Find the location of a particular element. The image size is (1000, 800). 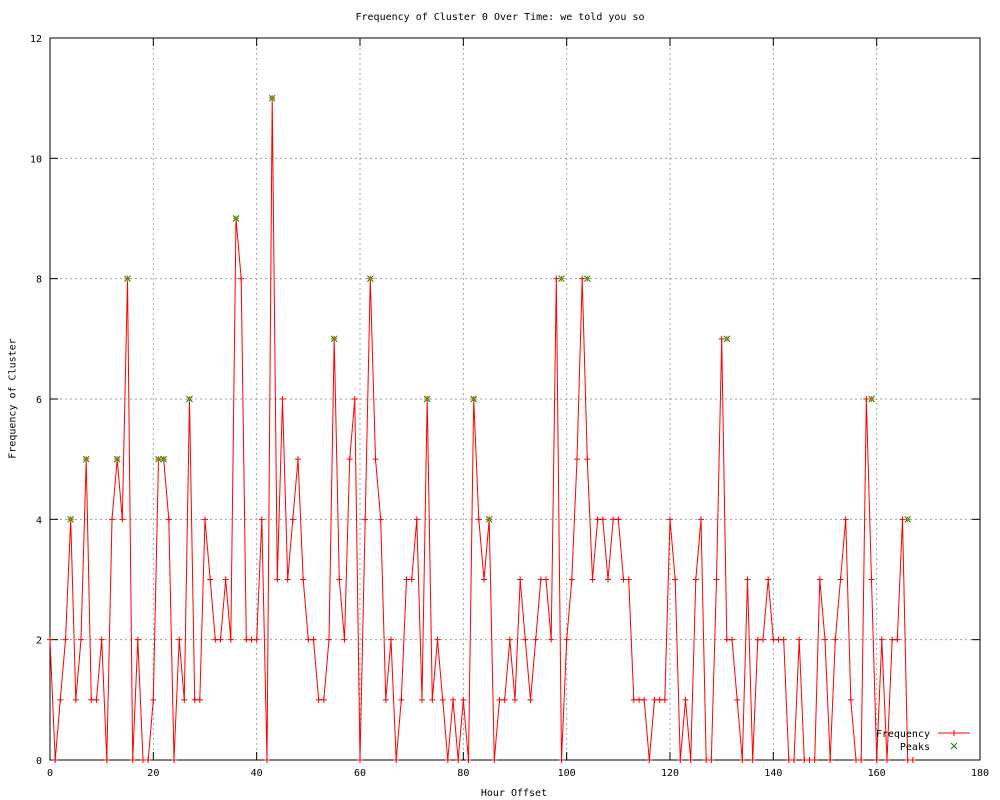

y-tick-label: 4 is located at coordinates (39, 520).